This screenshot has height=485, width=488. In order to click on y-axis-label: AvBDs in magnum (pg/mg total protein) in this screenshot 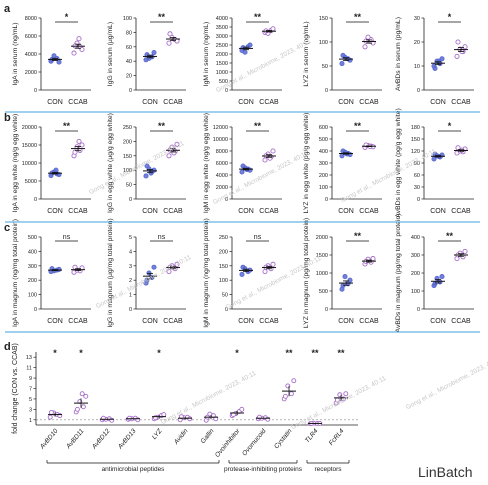, I will do `click(398, 273)`.